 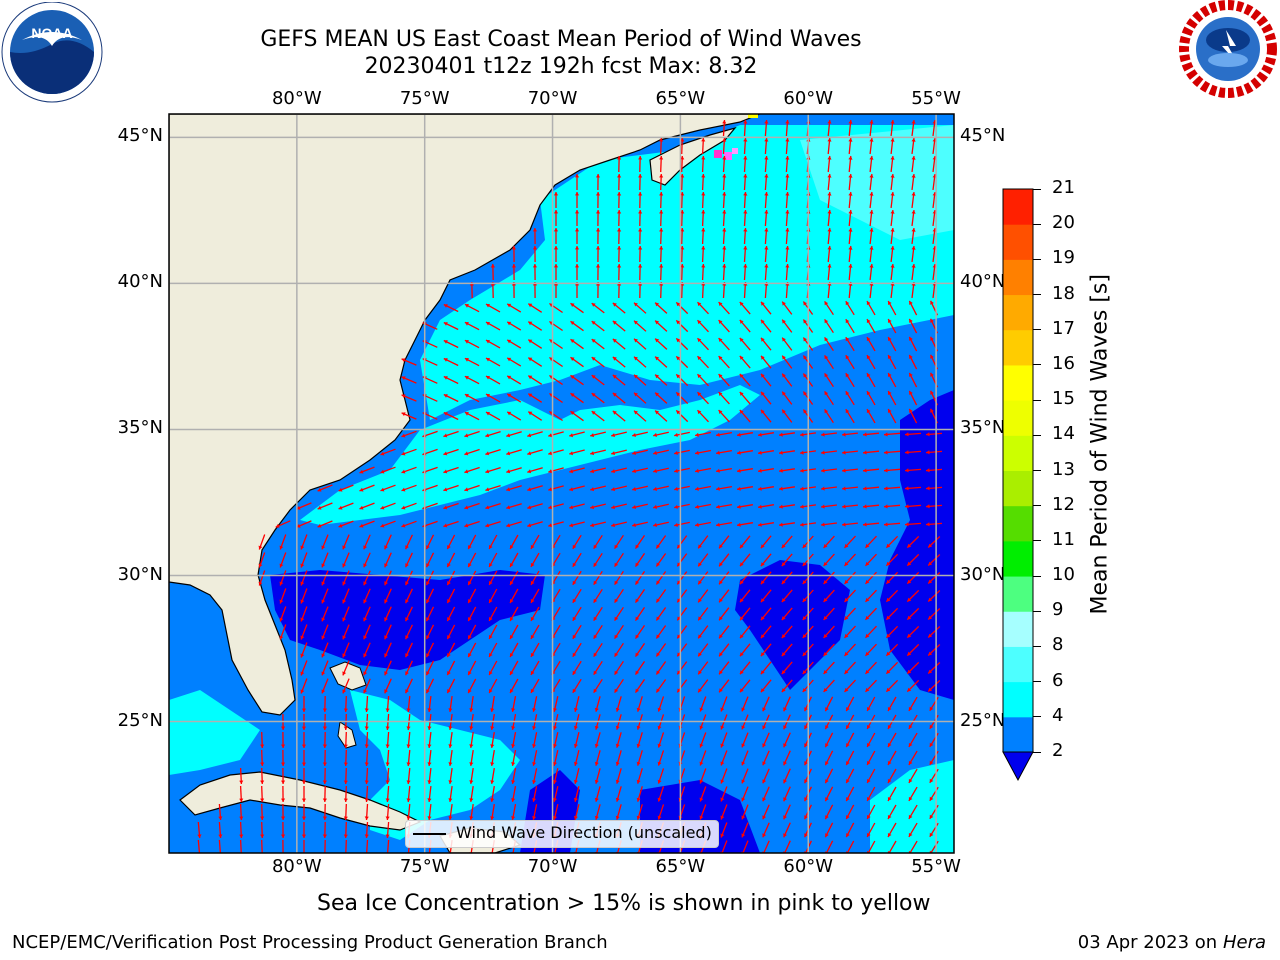 I want to click on direction-arrow, so click(x=724, y=846).